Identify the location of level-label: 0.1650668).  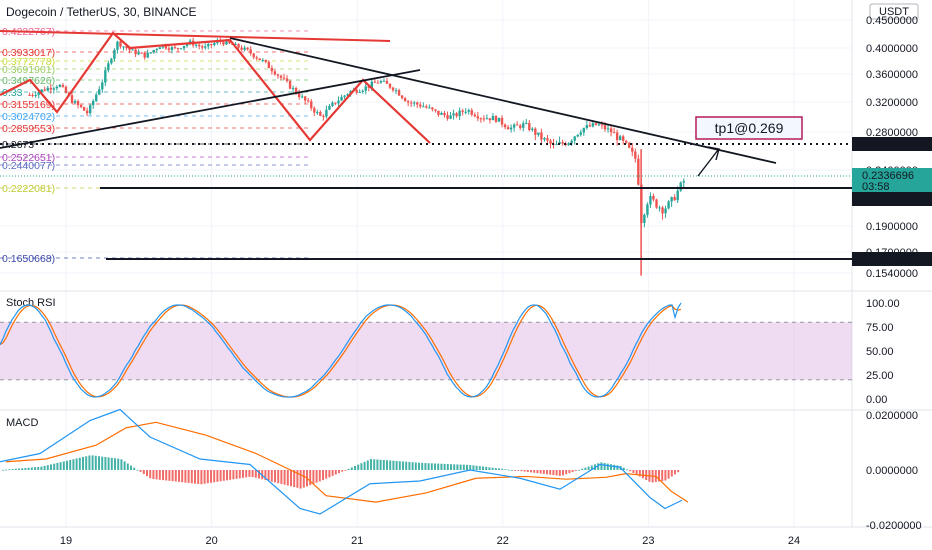
(28, 259).